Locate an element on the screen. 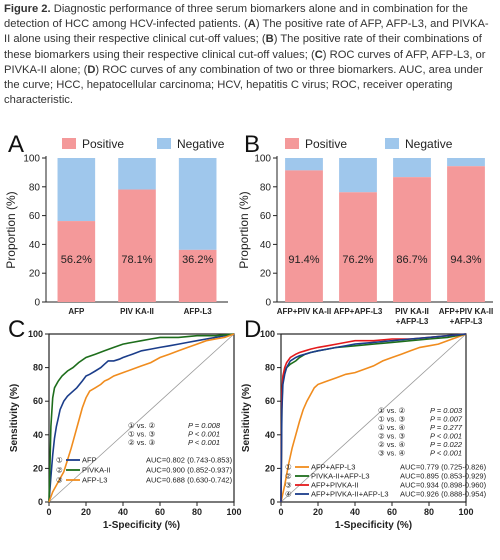 This screenshot has width=500, height=560. x-category-label: +AFP-L3 is located at coordinates (466, 321).